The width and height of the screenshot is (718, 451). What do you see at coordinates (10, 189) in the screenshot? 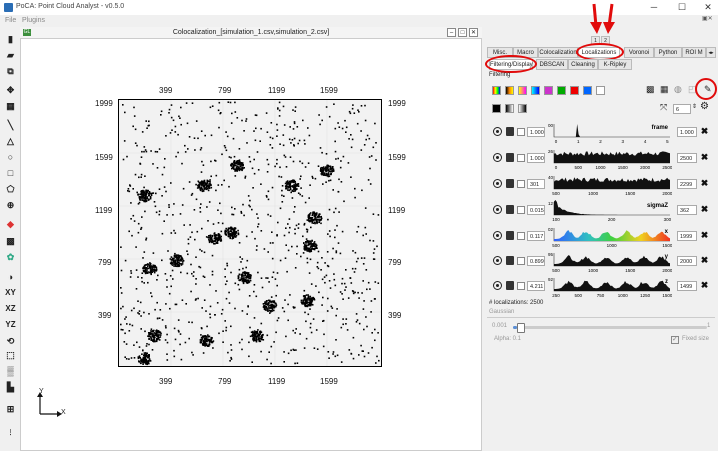
I see `polygon-tool-icon: ⬠` at bounding box center [10, 189].